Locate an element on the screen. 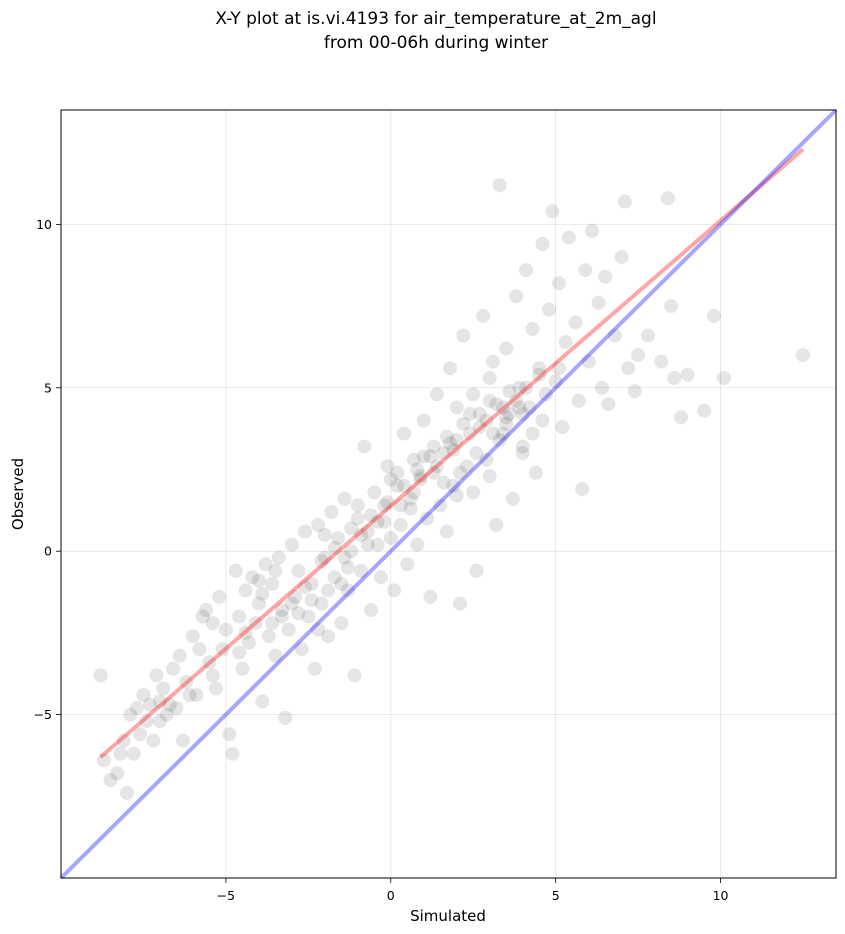 The width and height of the screenshot is (845, 934). x-tick-label: 10 is located at coordinates (721, 895).